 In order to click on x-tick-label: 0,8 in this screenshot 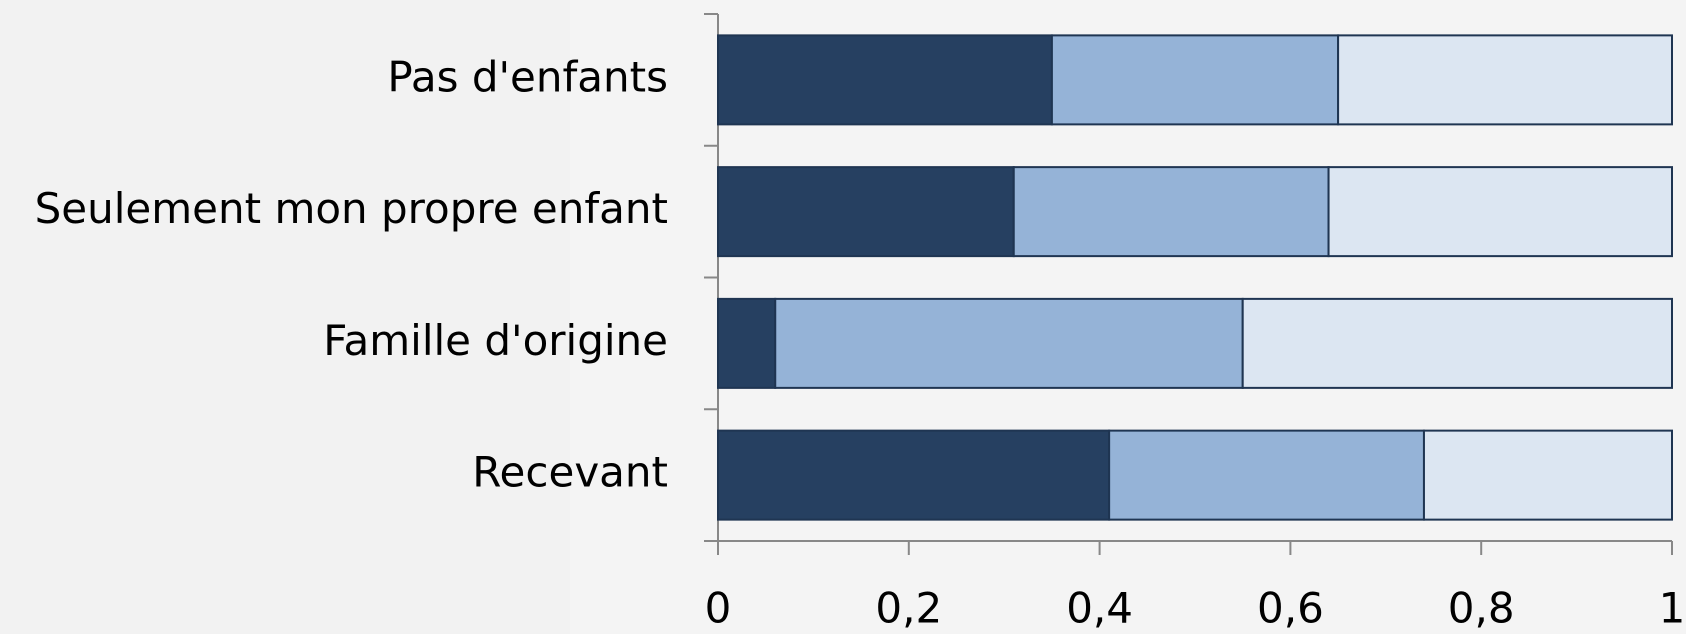, I will do `click(1481, 608)`.